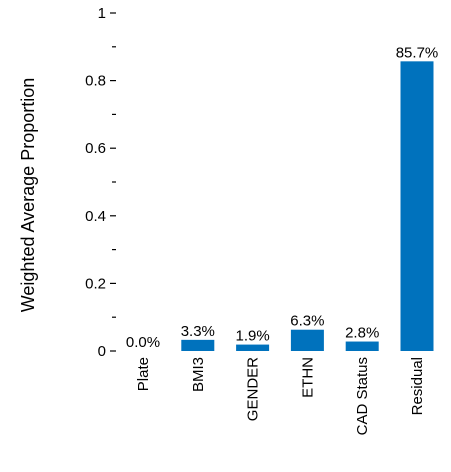 This screenshot has width=451, height=472. I want to click on bar-bmi3, so click(198, 345).